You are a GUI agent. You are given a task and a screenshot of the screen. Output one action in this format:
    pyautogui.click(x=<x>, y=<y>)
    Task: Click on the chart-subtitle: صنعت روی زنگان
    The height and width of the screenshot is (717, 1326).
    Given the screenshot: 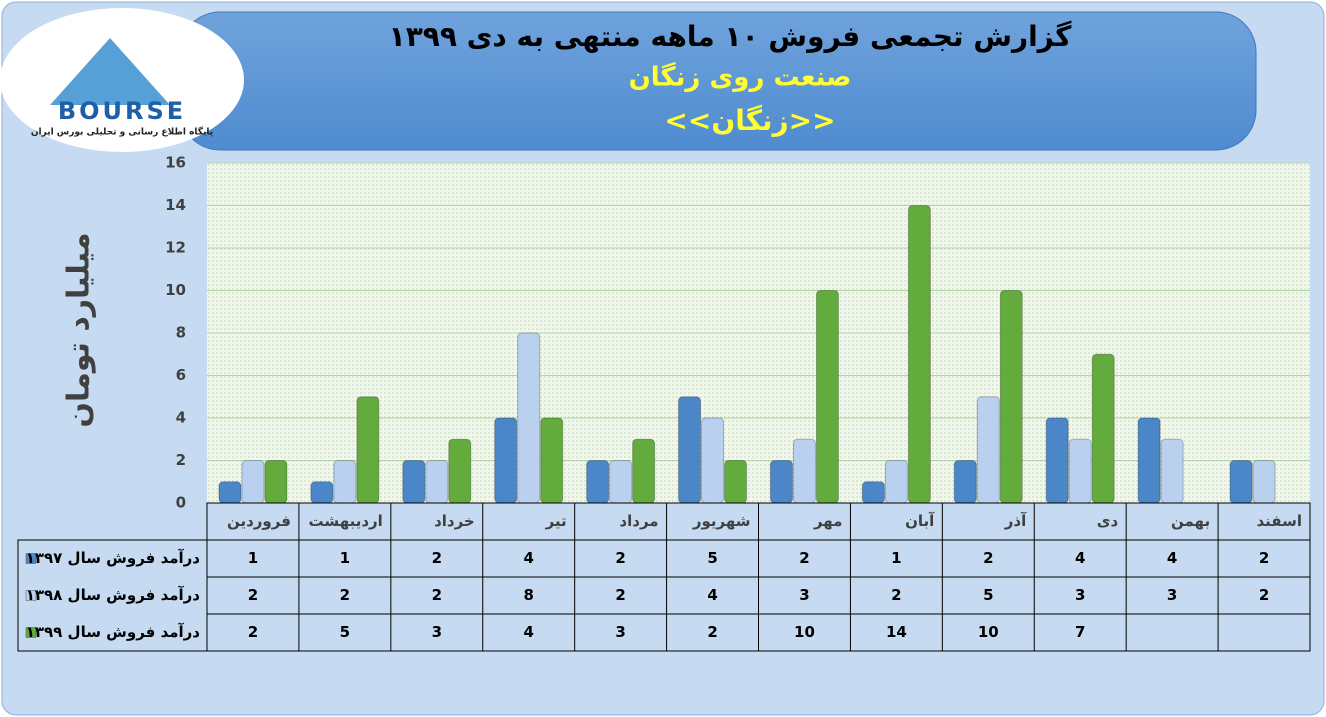 What is the action you would take?
    pyautogui.click(x=740, y=77)
    